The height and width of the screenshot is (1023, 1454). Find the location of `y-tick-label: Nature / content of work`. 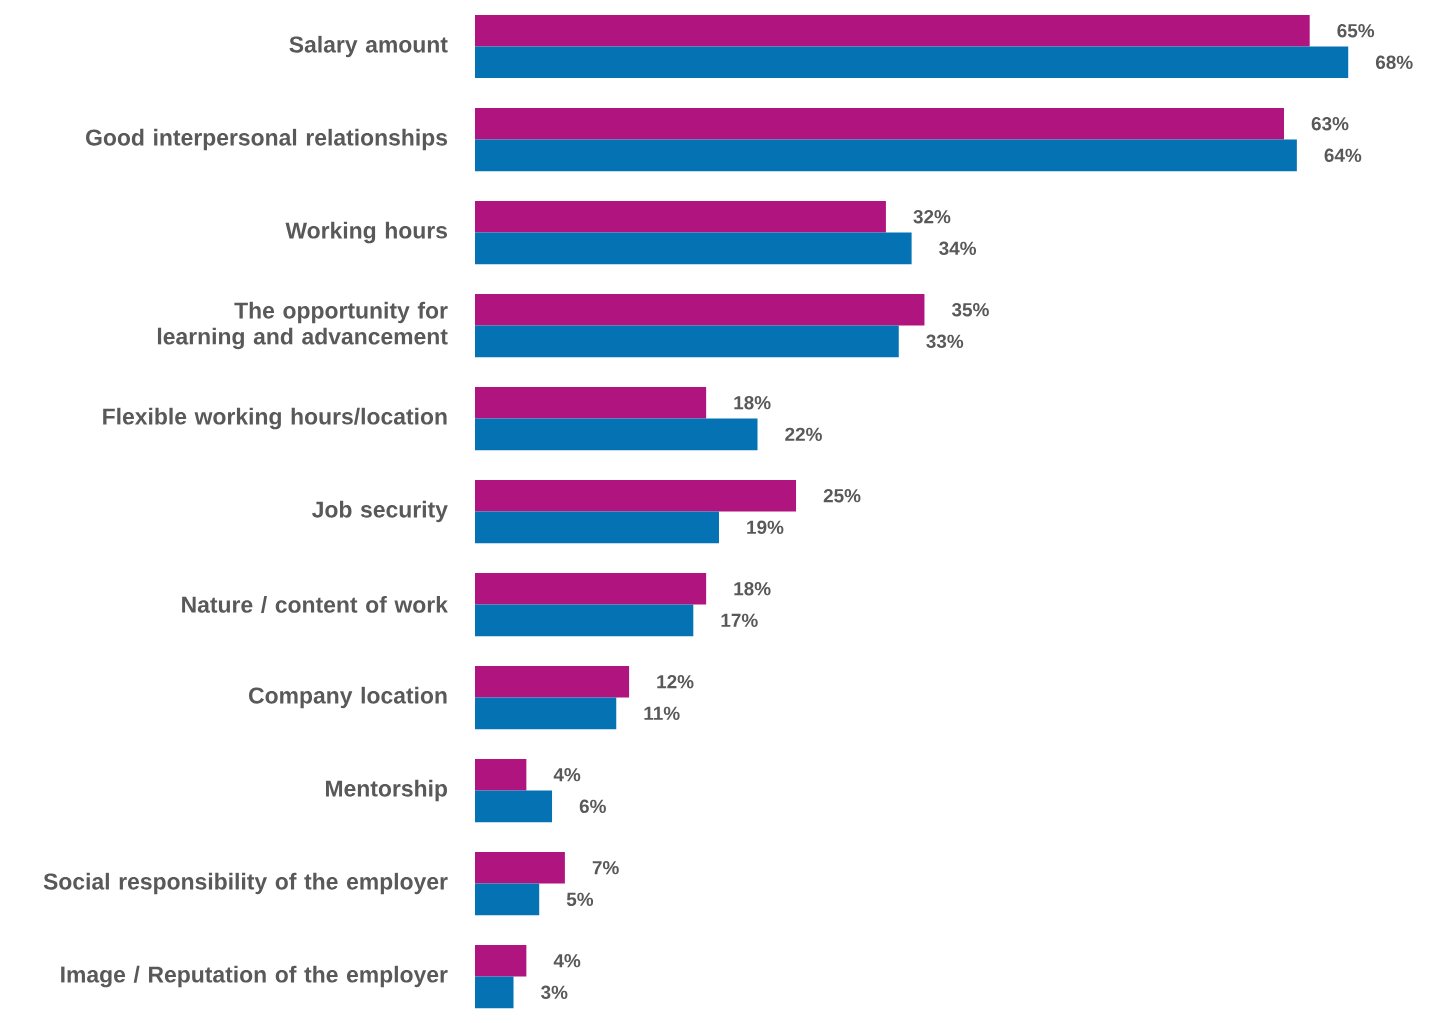

y-tick-label: Nature / content of work is located at coordinates (315, 604).